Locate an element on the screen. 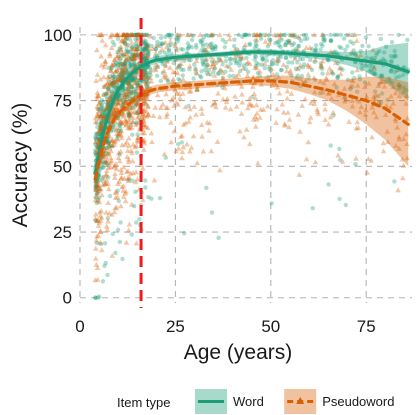 The width and height of the screenshot is (419, 415). x-tick-label: 50 is located at coordinates (270, 326).